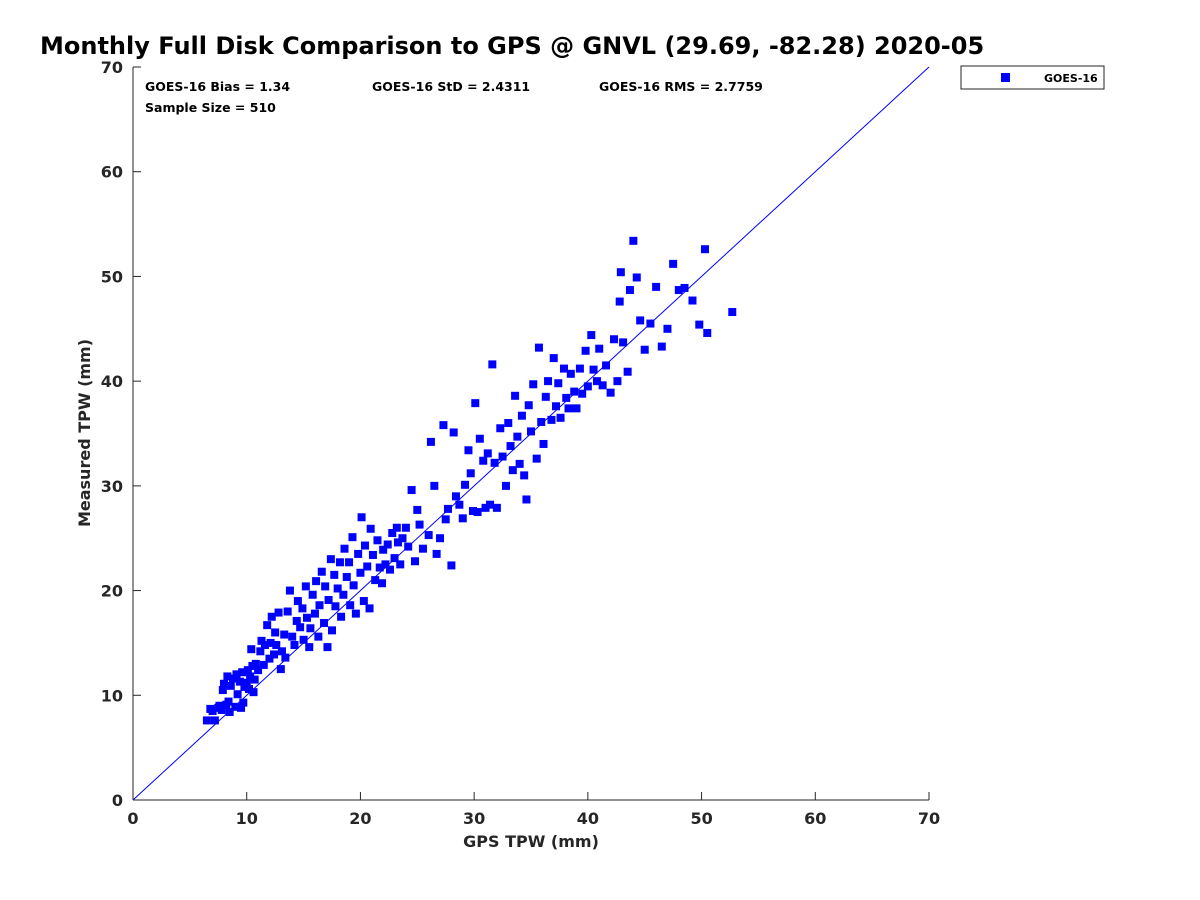 The image size is (1200, 900). Describe the element at coordinates (112, 67) in the screenshot. I see `y-tick-label: 70` at that location.